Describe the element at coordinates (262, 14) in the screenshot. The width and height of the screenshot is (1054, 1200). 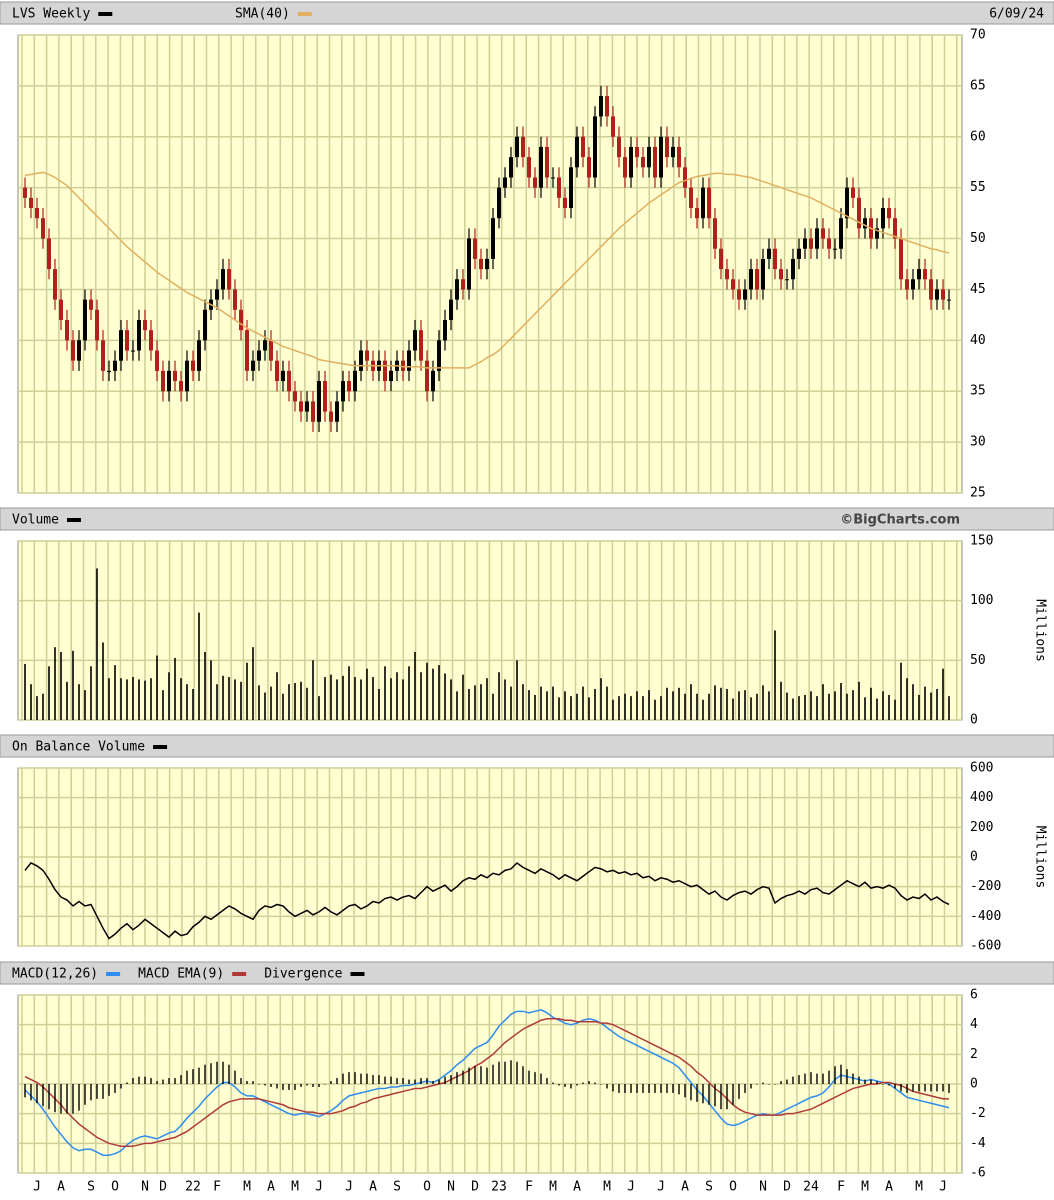
I see `legend-label: SMA(40)` at that location.